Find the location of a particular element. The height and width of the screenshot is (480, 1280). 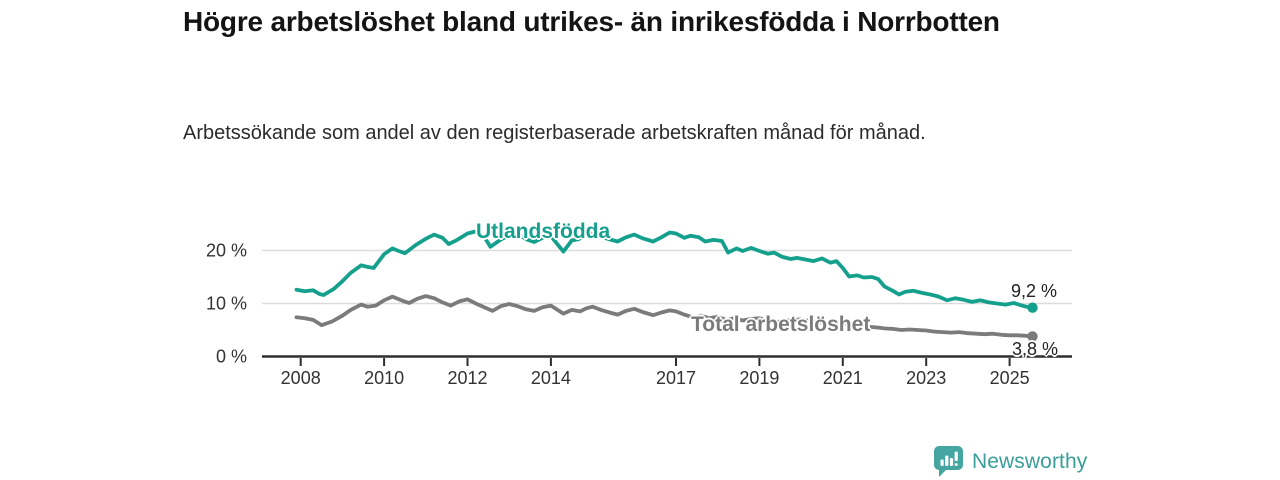

x-tick-label-2012: 2012 is located at coordinates (467, 378).